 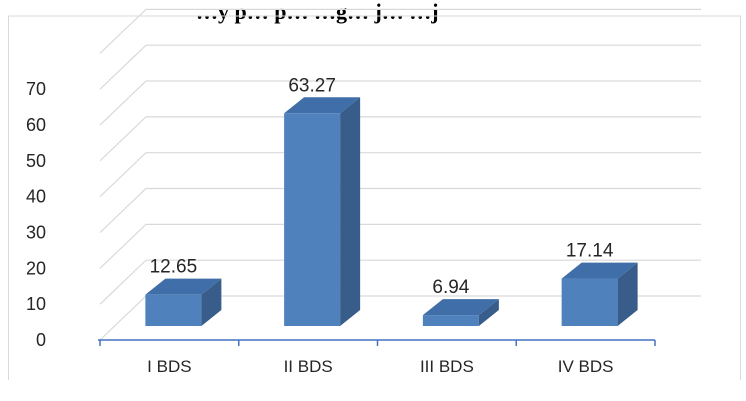 What do you see at coordinates (36, 197) in the screenshot?
I see `y-tick-label: 40` at bounding box center [36, 197].